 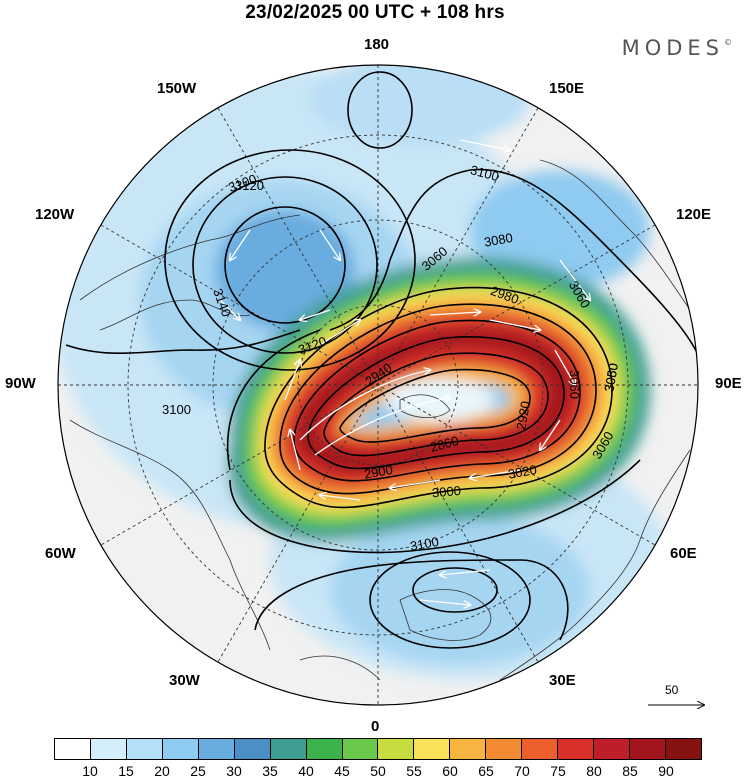 What do you see at coordinates (444, 444) in the screenshot?
I see `contour-label: 2860` at bounding box center [444, 444].